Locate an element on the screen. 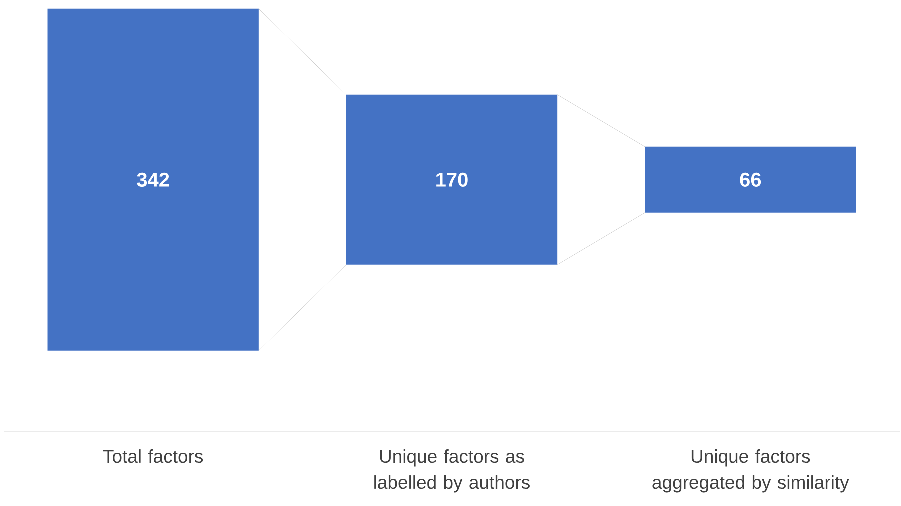  data-label: 170 is located at coordinates (452, 179).